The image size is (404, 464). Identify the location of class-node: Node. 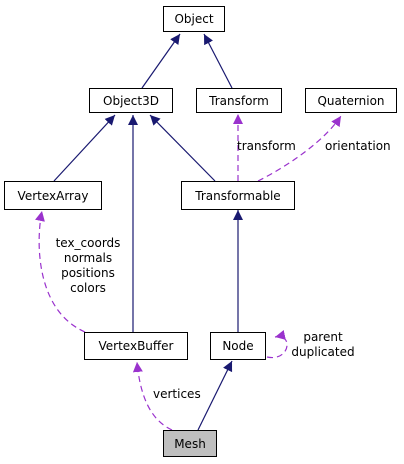
(238, 346).